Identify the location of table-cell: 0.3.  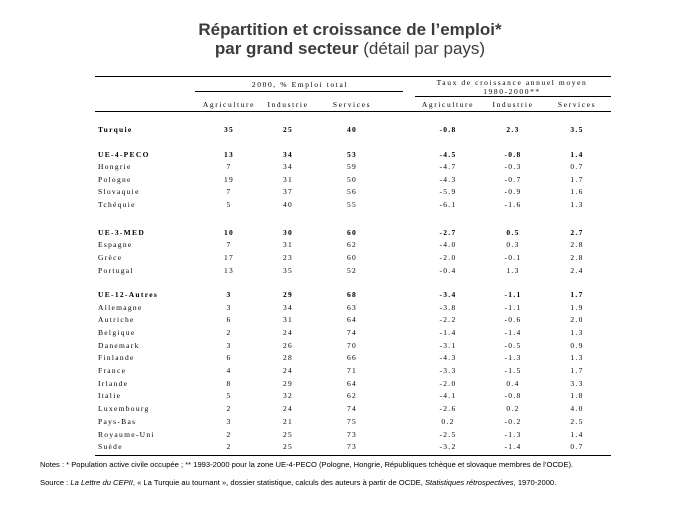
(513, 244).